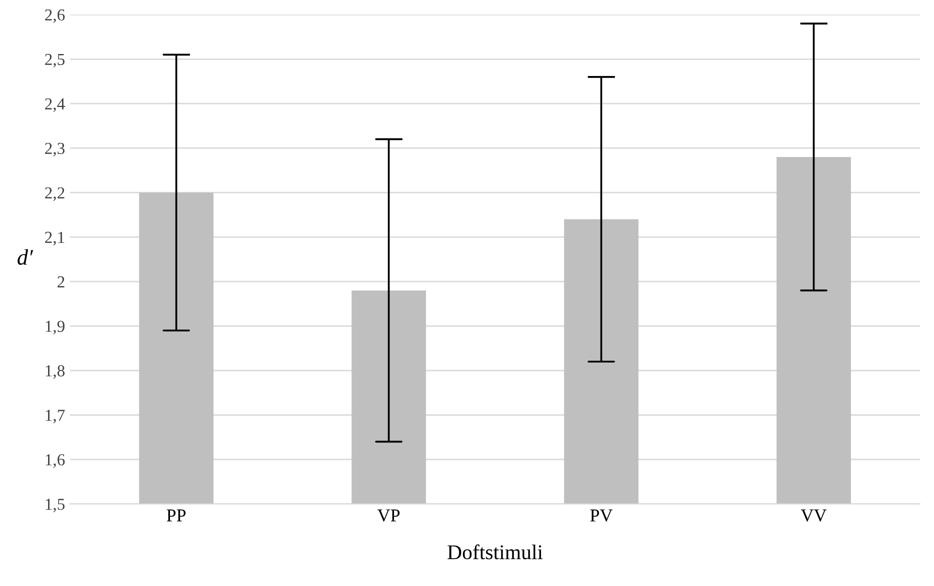  What do you see at coordinates (601, 516) in the screenshot?
I see `x-tick-label: PV` at bounding box center [601, 516].